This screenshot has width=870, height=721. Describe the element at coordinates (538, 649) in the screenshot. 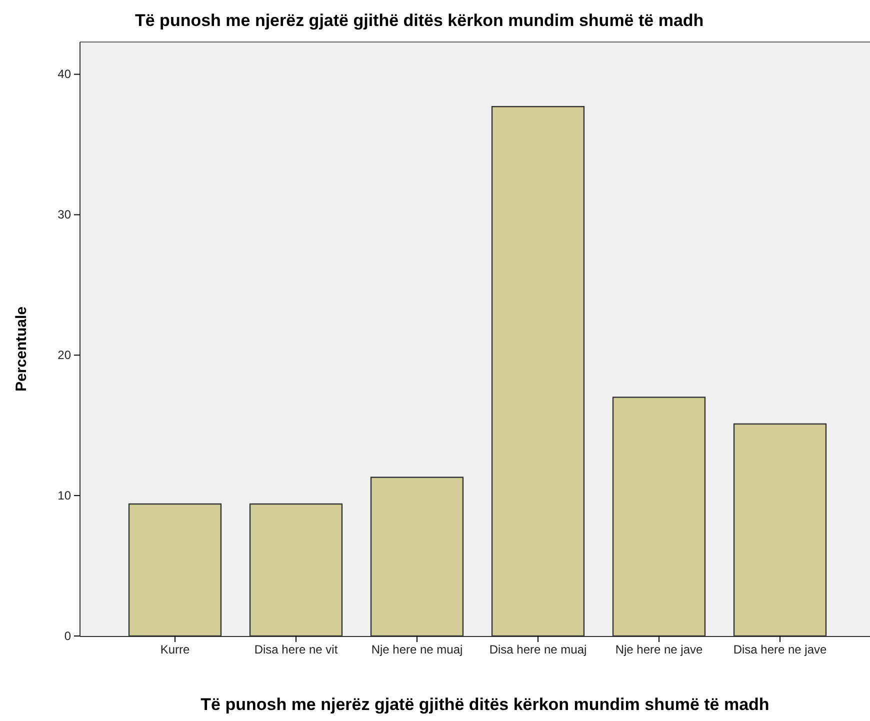

I see `x-tick-label: Disa here ne muaj` at that location.